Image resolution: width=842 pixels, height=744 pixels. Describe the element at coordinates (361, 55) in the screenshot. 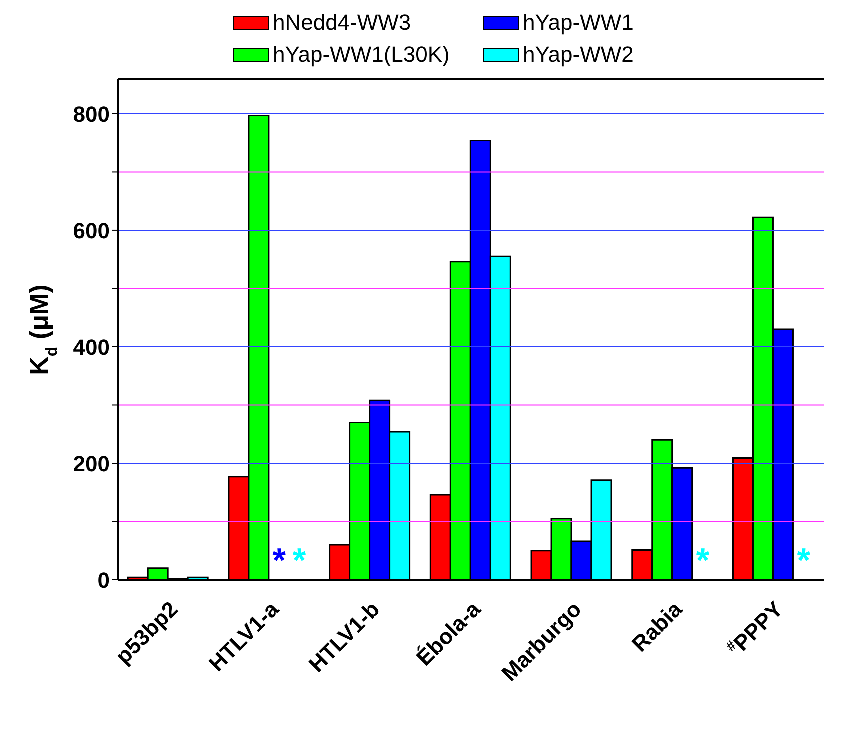

I see `legend-label: hYap-WW1(L30K)` at that location.